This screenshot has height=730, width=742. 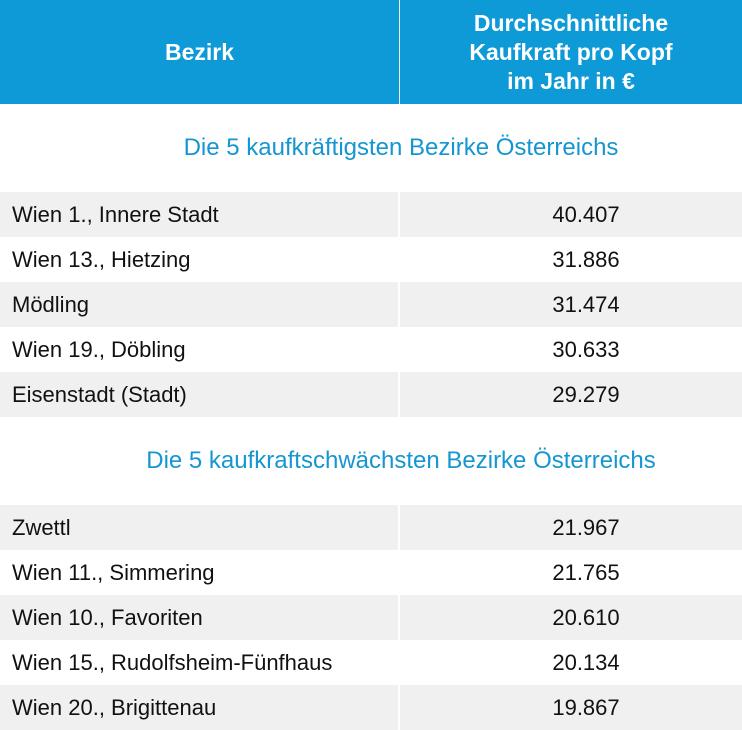 I want to click on bezirk-cell: Wien 1., Innere Stadt, so click(x=200, y=214).